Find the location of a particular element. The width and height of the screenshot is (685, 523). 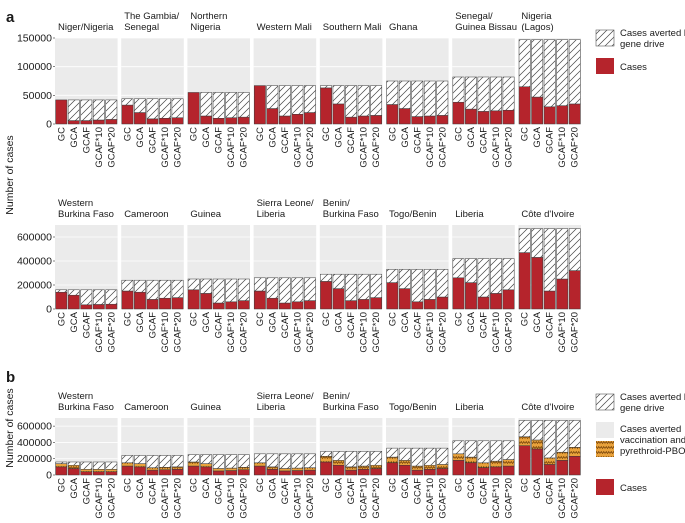

facet-title: Togo/Benin is located at coordinates (413, 407).